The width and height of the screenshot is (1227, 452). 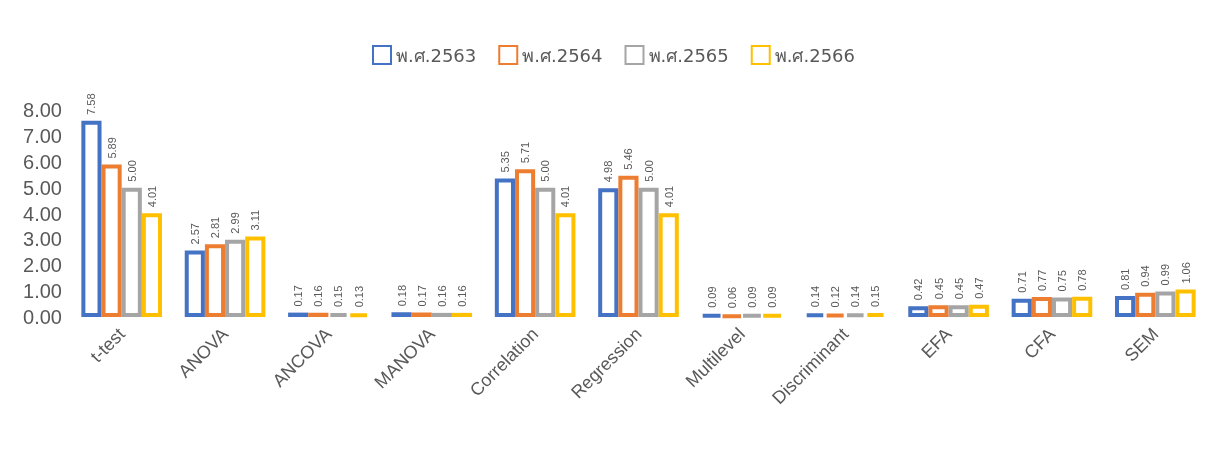 What do you see at coordinates (504, 162) in the screenshot?
I see `data-label: 5.35` at bounding box center [504, 162].